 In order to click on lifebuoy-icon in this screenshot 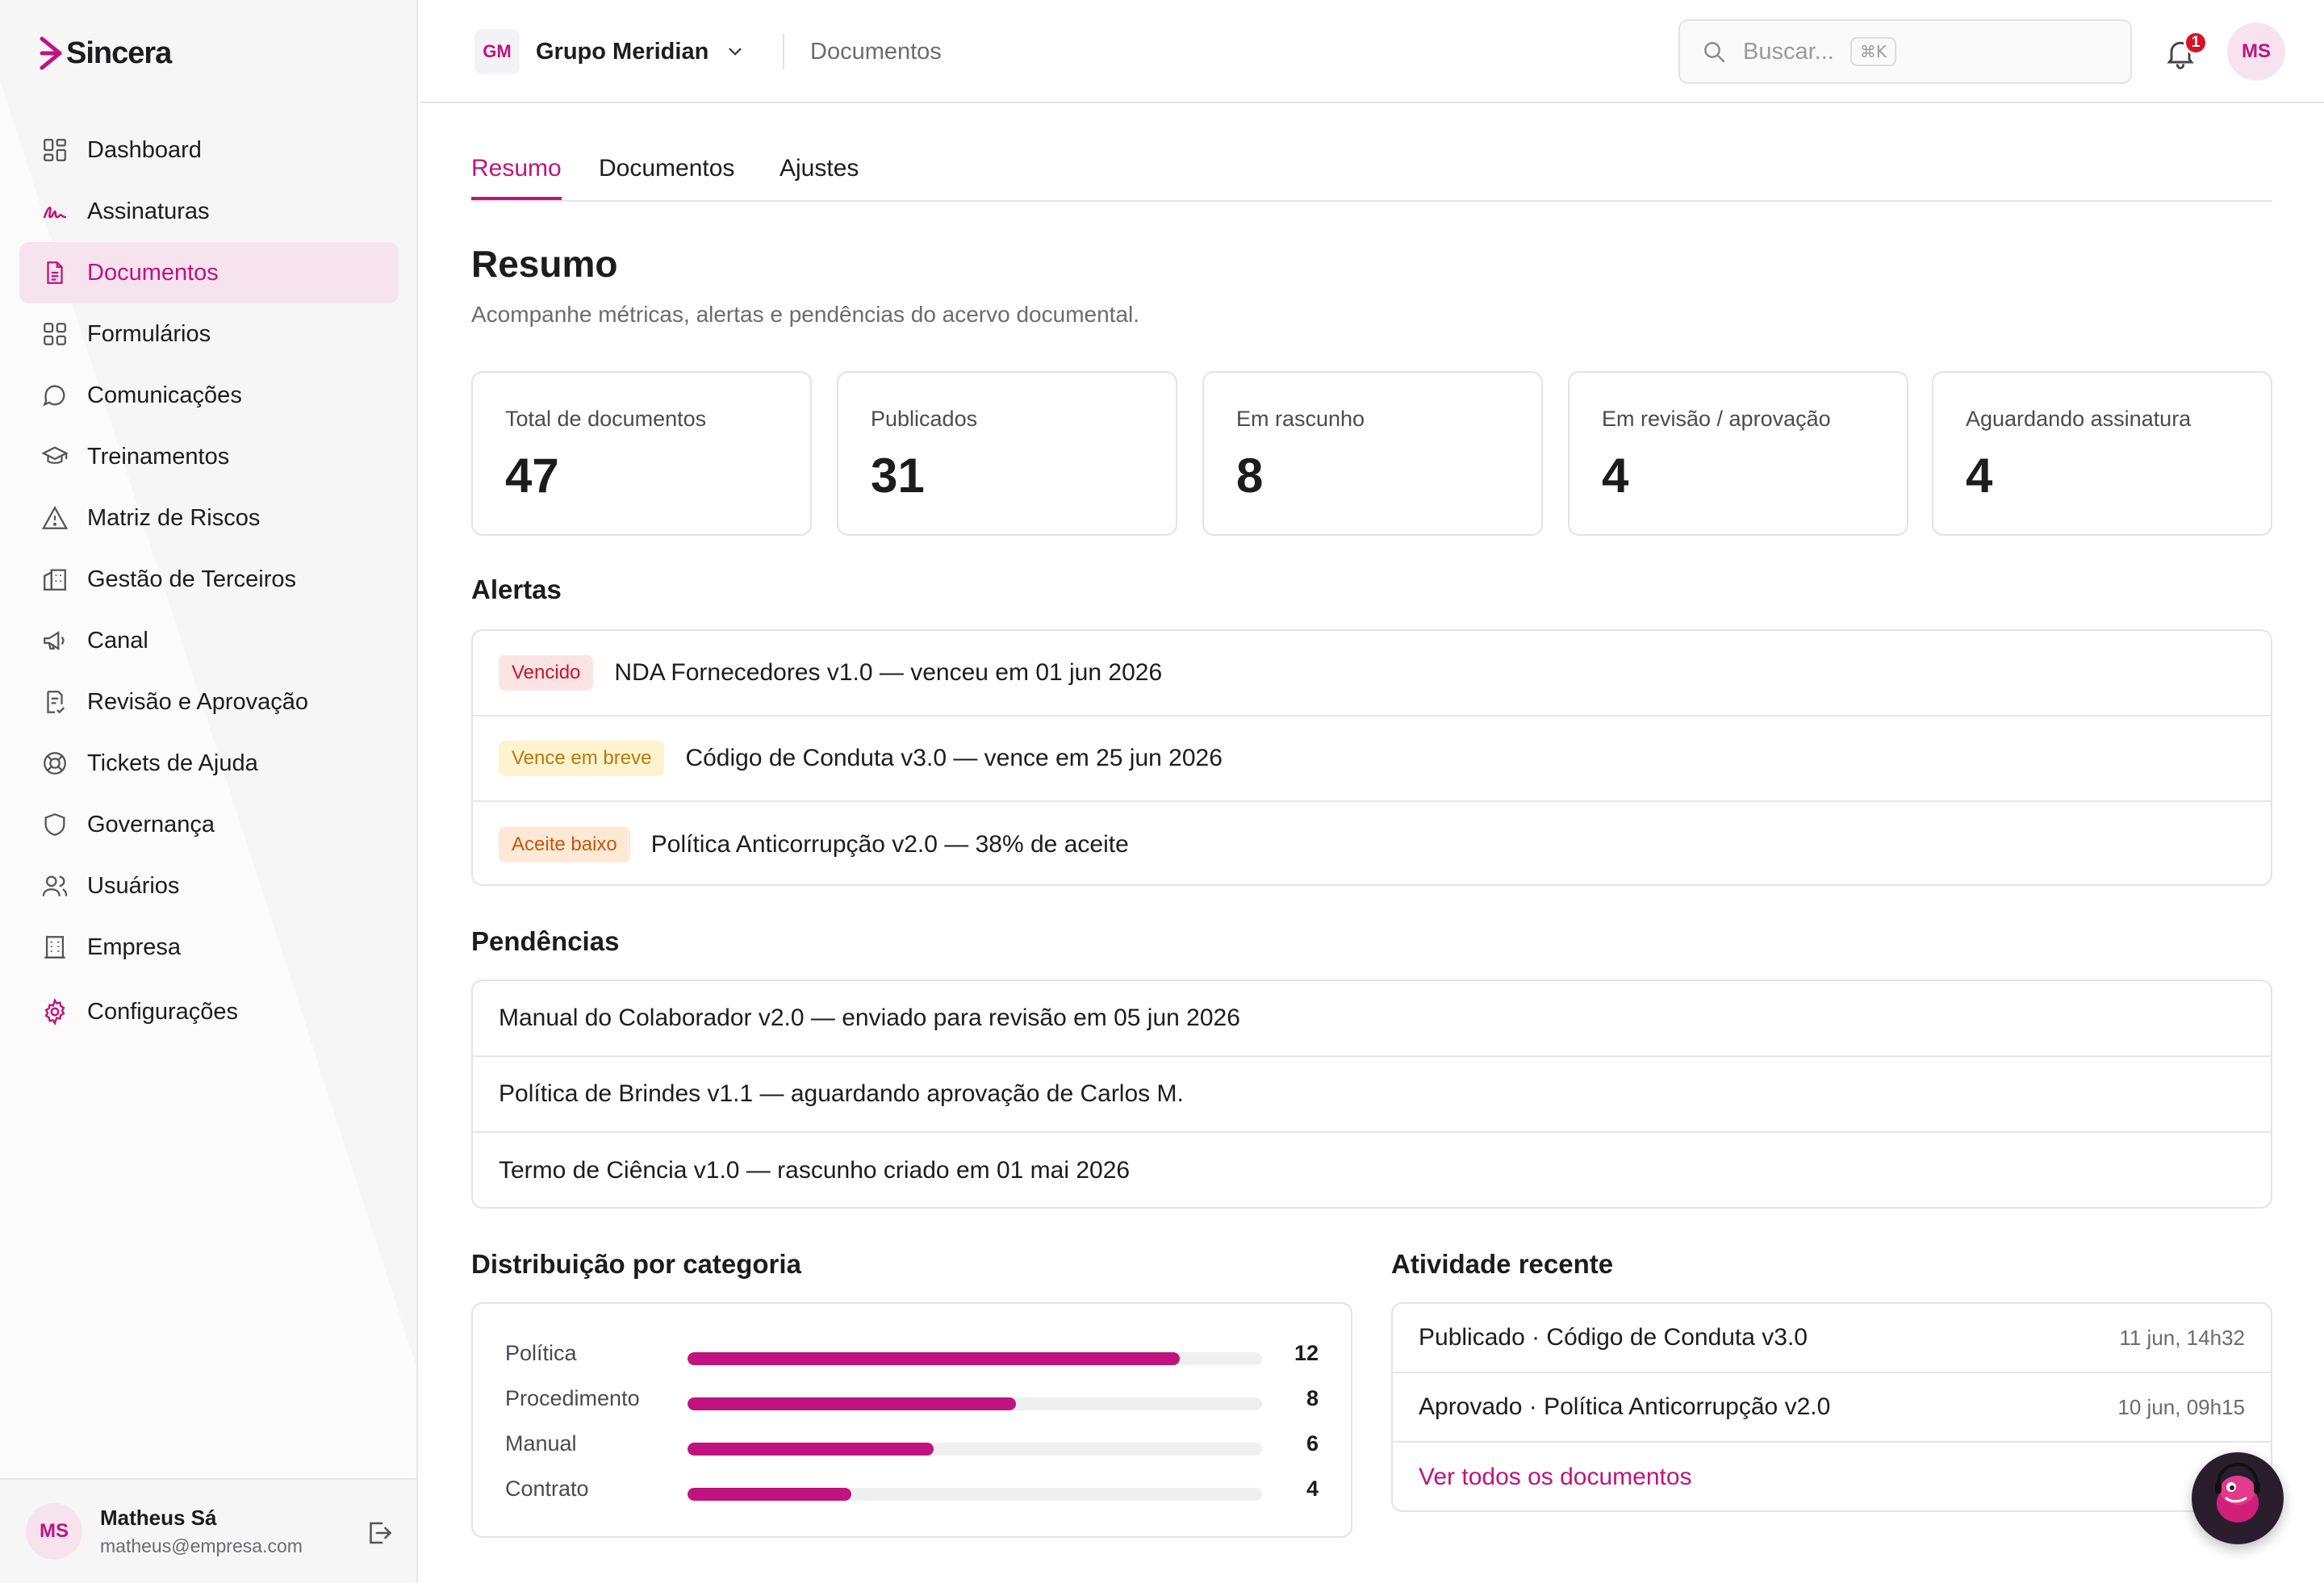, I will do `click(55, 763)`.